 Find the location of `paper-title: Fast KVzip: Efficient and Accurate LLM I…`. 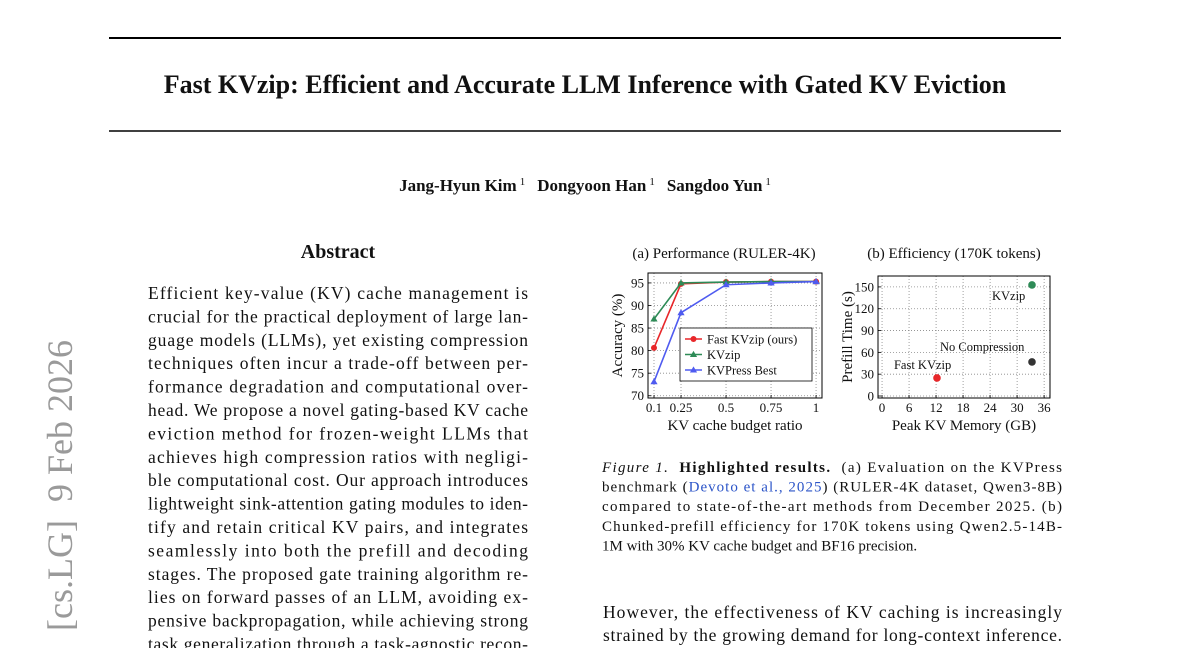

paper-title: Fast KVzip: Efficient and Accurate LLM I… is located at coordinates (585, 84).